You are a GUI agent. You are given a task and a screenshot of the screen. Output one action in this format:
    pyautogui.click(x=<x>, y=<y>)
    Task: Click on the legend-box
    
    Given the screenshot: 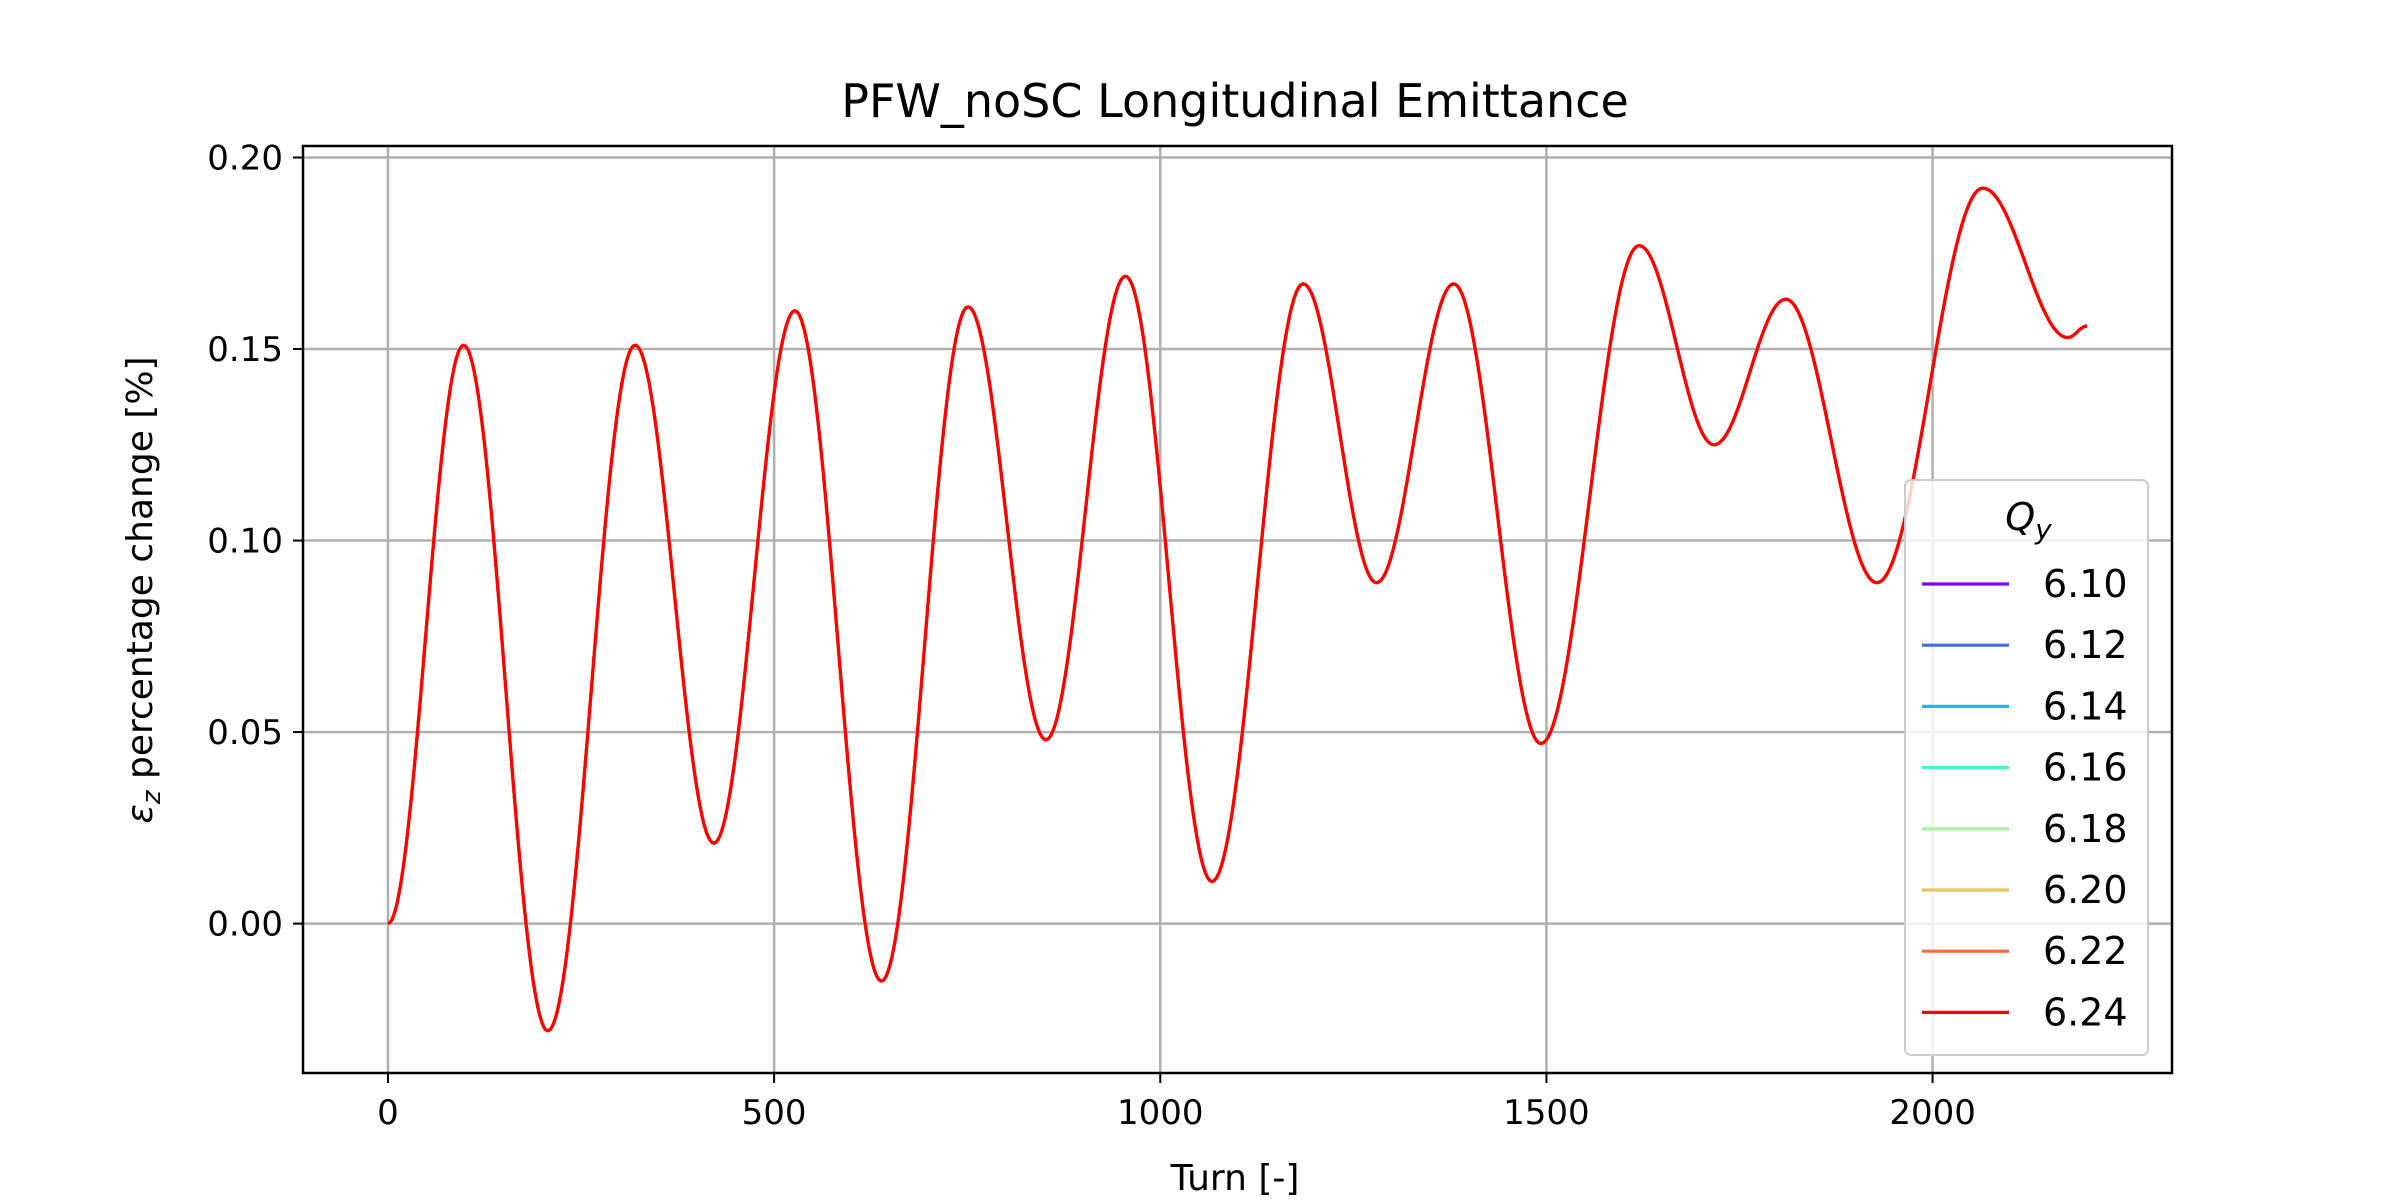 What is the action you would take?
    pyautogui.click(x=2026, y=767)
    